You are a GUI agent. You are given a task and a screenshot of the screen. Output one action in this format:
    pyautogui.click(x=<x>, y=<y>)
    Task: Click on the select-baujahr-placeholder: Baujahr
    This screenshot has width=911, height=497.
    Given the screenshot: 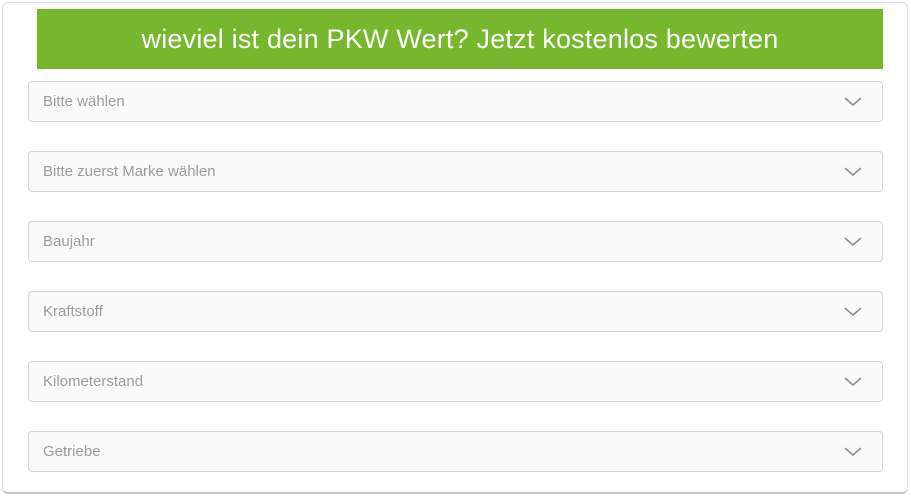 What is the action you would take?
    pyautogui.click(x=69, y=241)
    